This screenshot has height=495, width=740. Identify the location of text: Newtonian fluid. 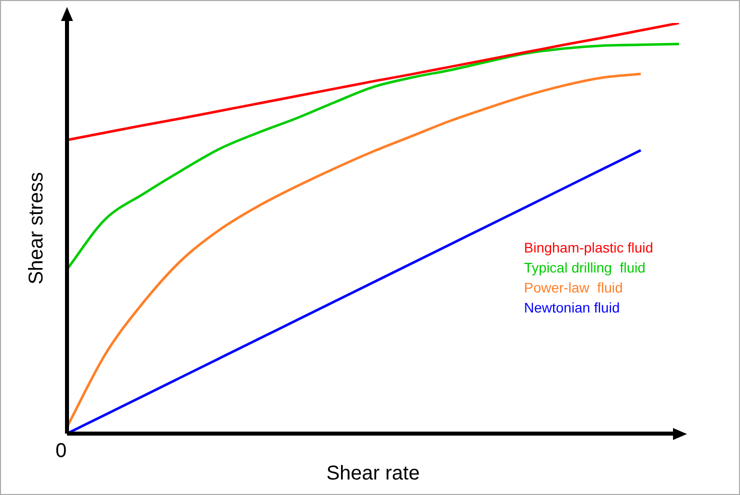
(572, 307).